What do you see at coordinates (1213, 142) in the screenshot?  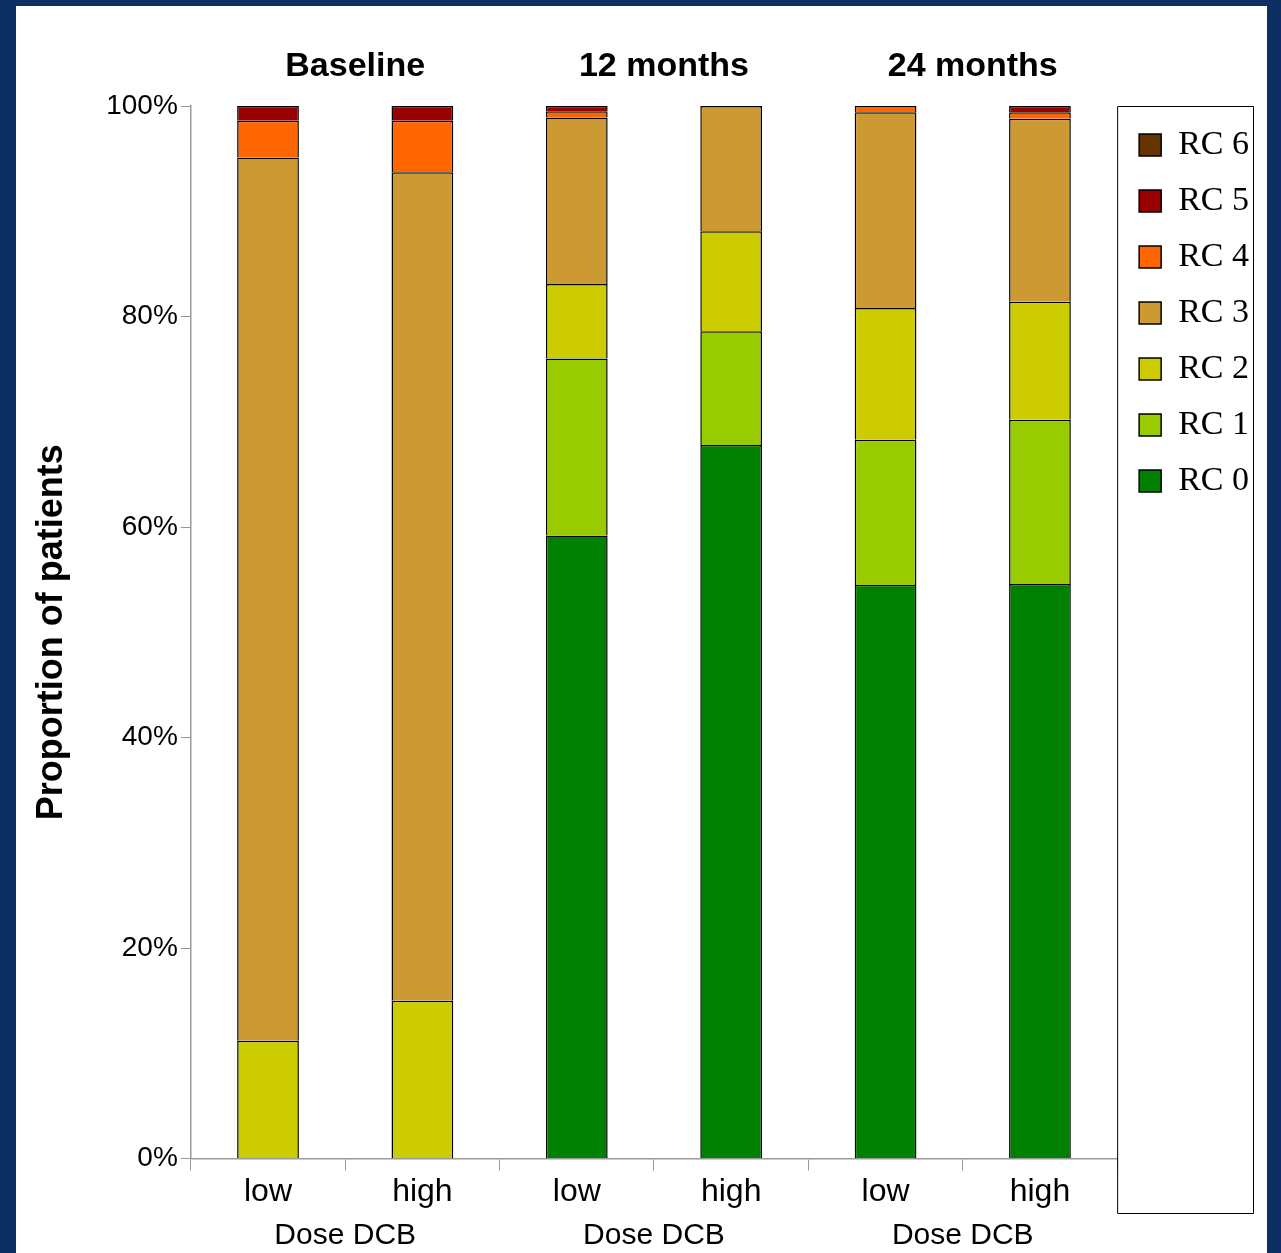 I see `legend-label: RC 6` at bounding box center [1213, 142].